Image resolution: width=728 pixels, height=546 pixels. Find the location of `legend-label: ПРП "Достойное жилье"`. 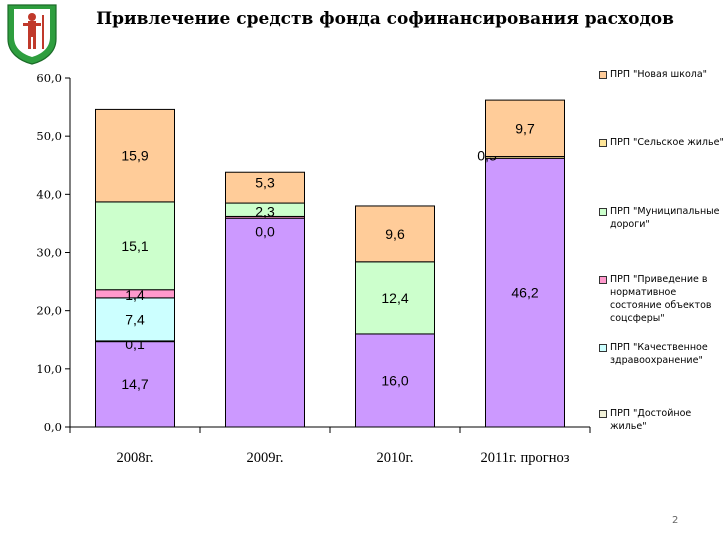

legend-label: ПРП "Достойное жилье" is located at coordinates (651, 420).